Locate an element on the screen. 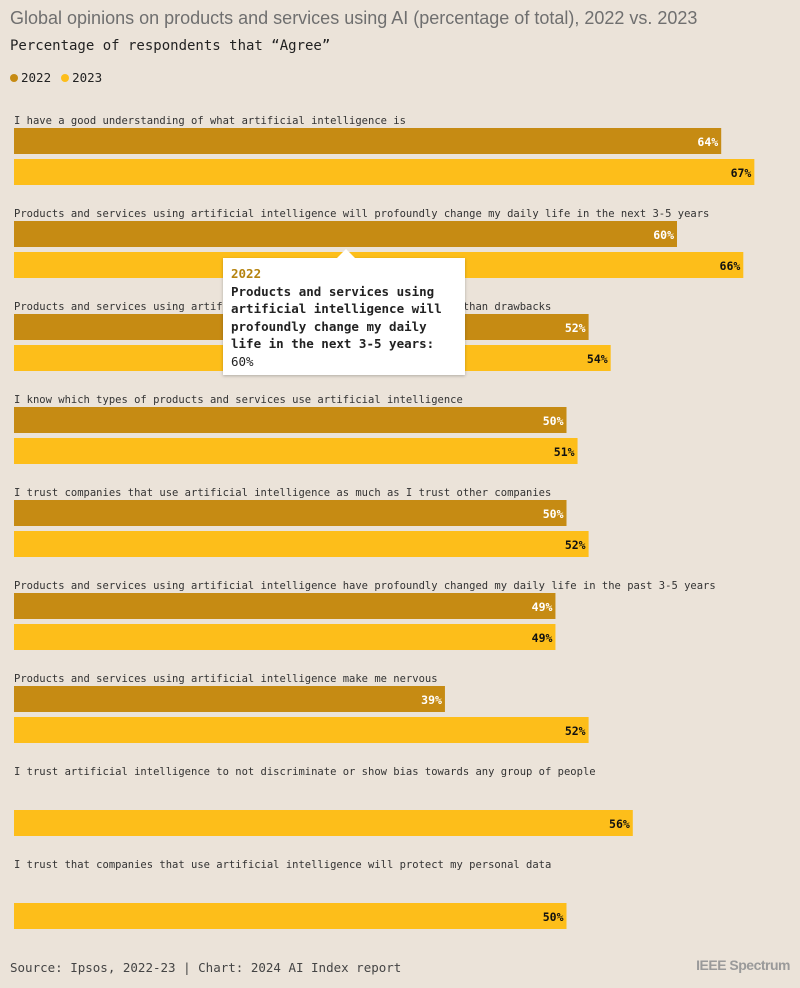 The width and height of the screenshot is (800, 988). legend-swatch-2023 is located at coordinates (65, 77).